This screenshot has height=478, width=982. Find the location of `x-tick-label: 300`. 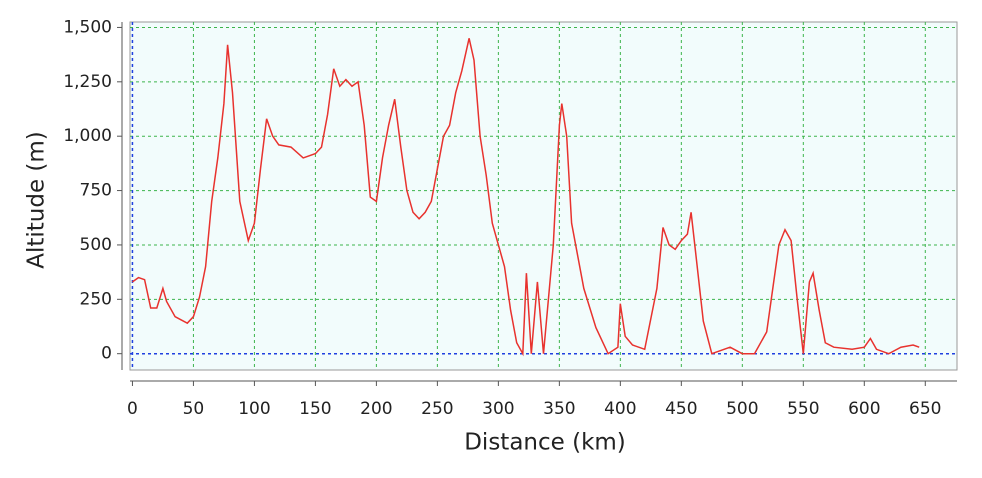

x-tick-label: 300 is located at coordinates (498, 409).